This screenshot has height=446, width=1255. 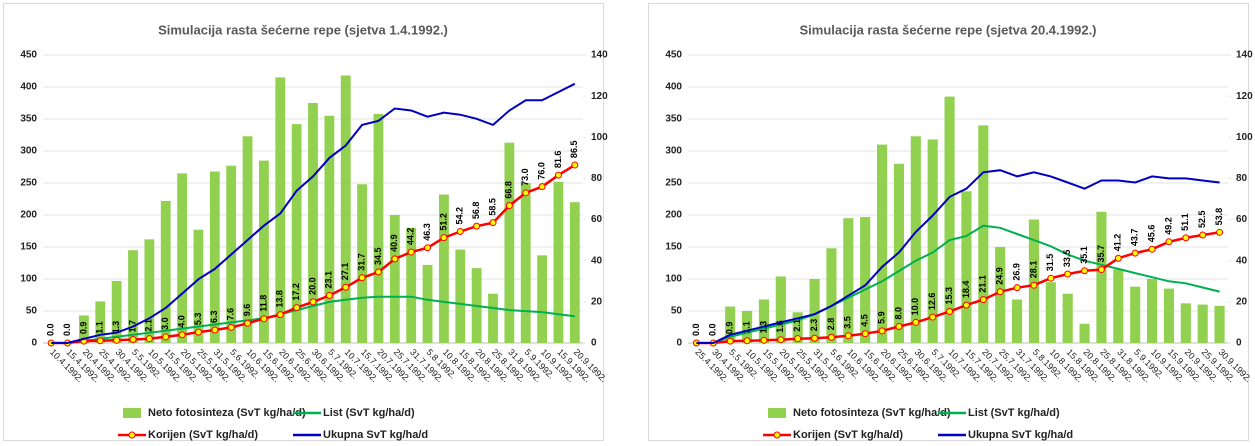 I want to click on y2-tick-label: 20, so click(x=597, y=301).